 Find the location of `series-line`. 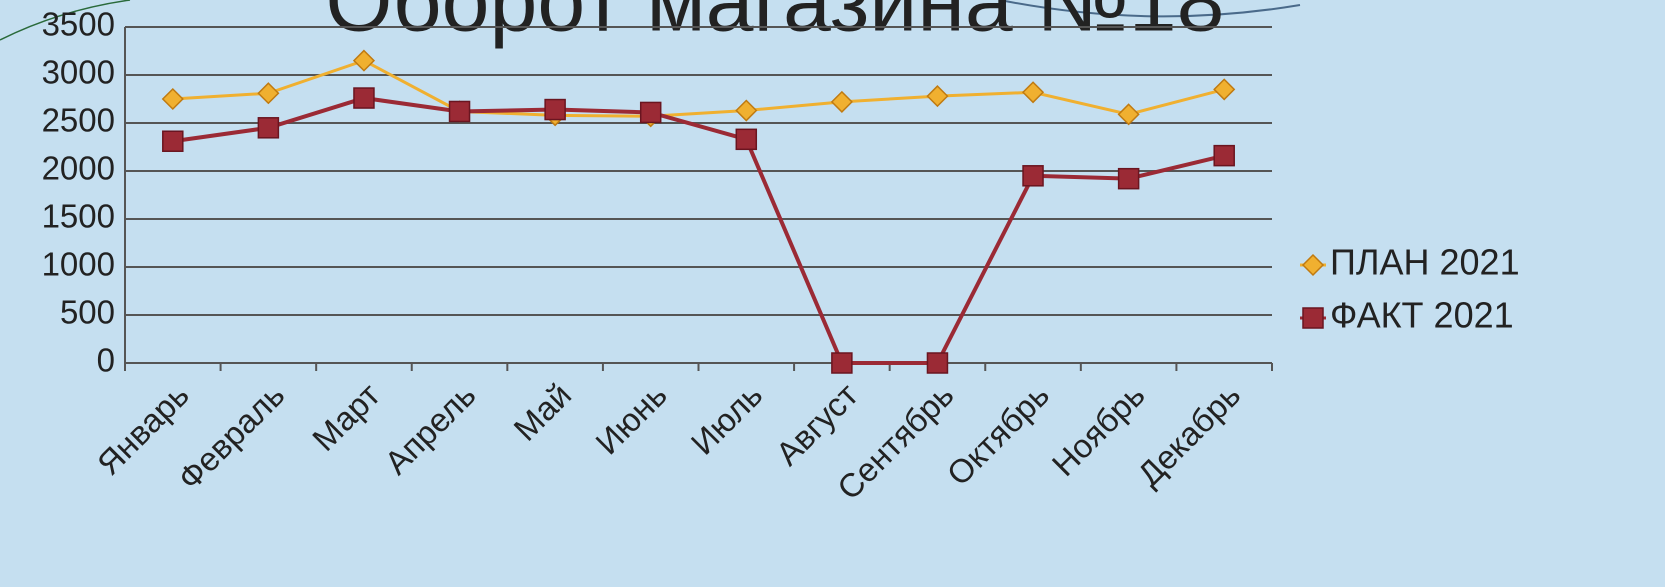

series-line is located at coordinates (698, 88).